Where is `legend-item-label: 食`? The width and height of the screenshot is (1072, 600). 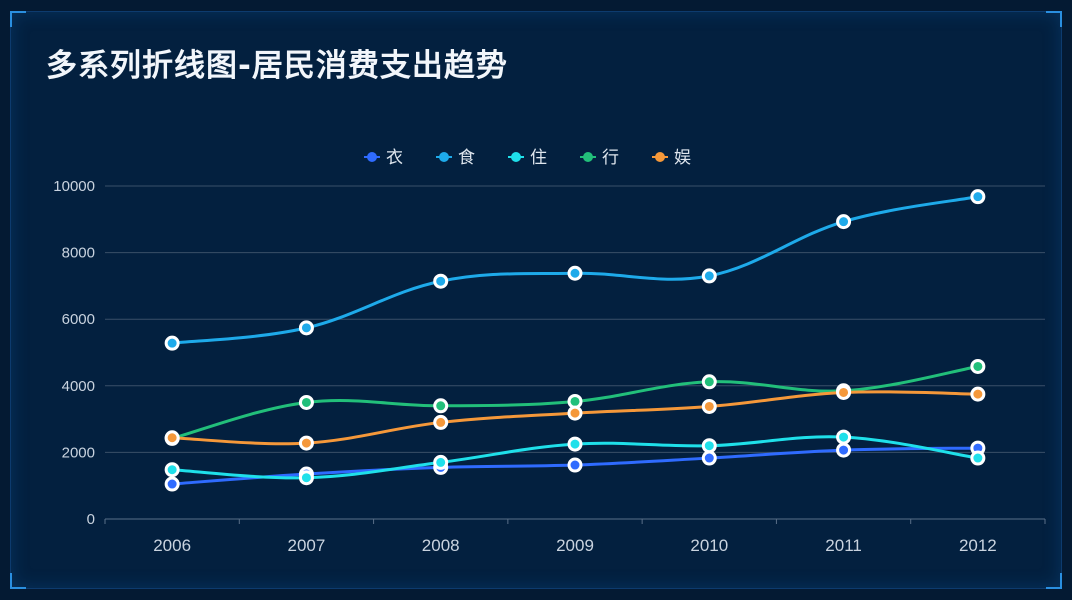 legend-item-label: 食 is located at coordinates (466, 158).